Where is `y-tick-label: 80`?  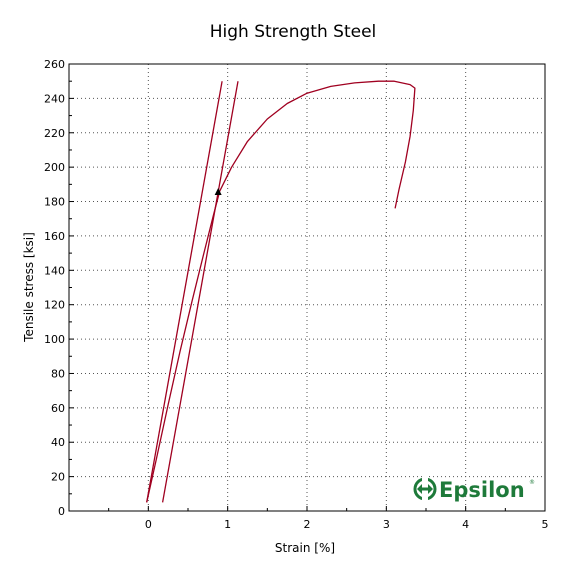
y-tick-label: 80 is located at coordinates (58, 373).